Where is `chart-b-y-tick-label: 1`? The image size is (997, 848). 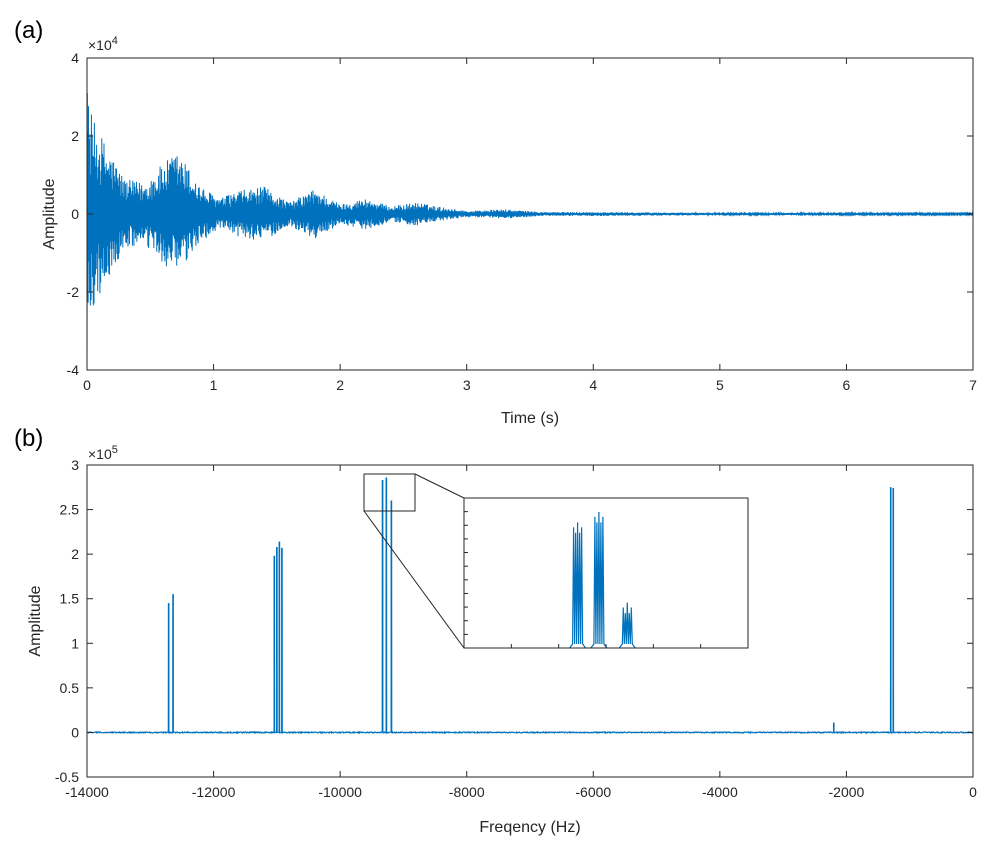 chart-b-y-tick-label: 1 is located at coordinates (75, 643).